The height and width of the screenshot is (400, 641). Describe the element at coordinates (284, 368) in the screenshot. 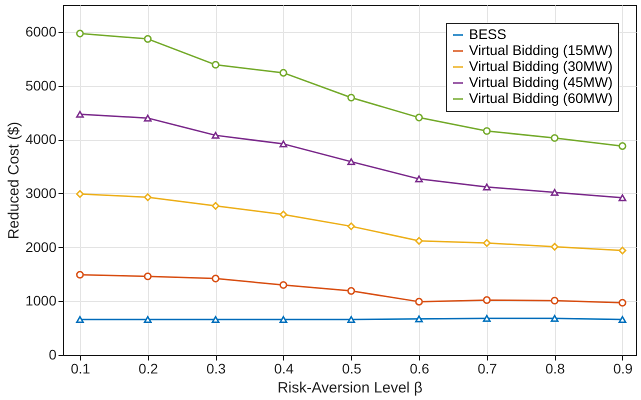

I see `x-tick-label: 0.4` at that location.